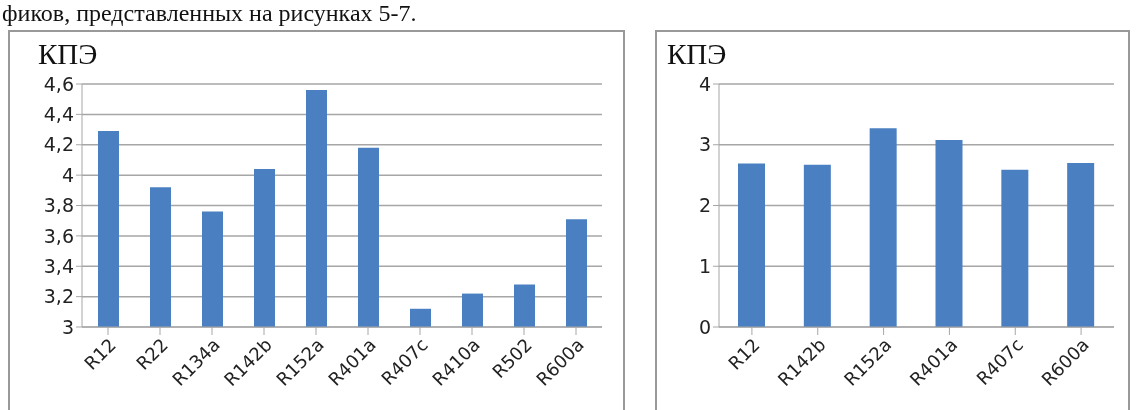 This screenshot has height=410, width=1141. I want to click on y-tick-label: 1, so click(704, 265).